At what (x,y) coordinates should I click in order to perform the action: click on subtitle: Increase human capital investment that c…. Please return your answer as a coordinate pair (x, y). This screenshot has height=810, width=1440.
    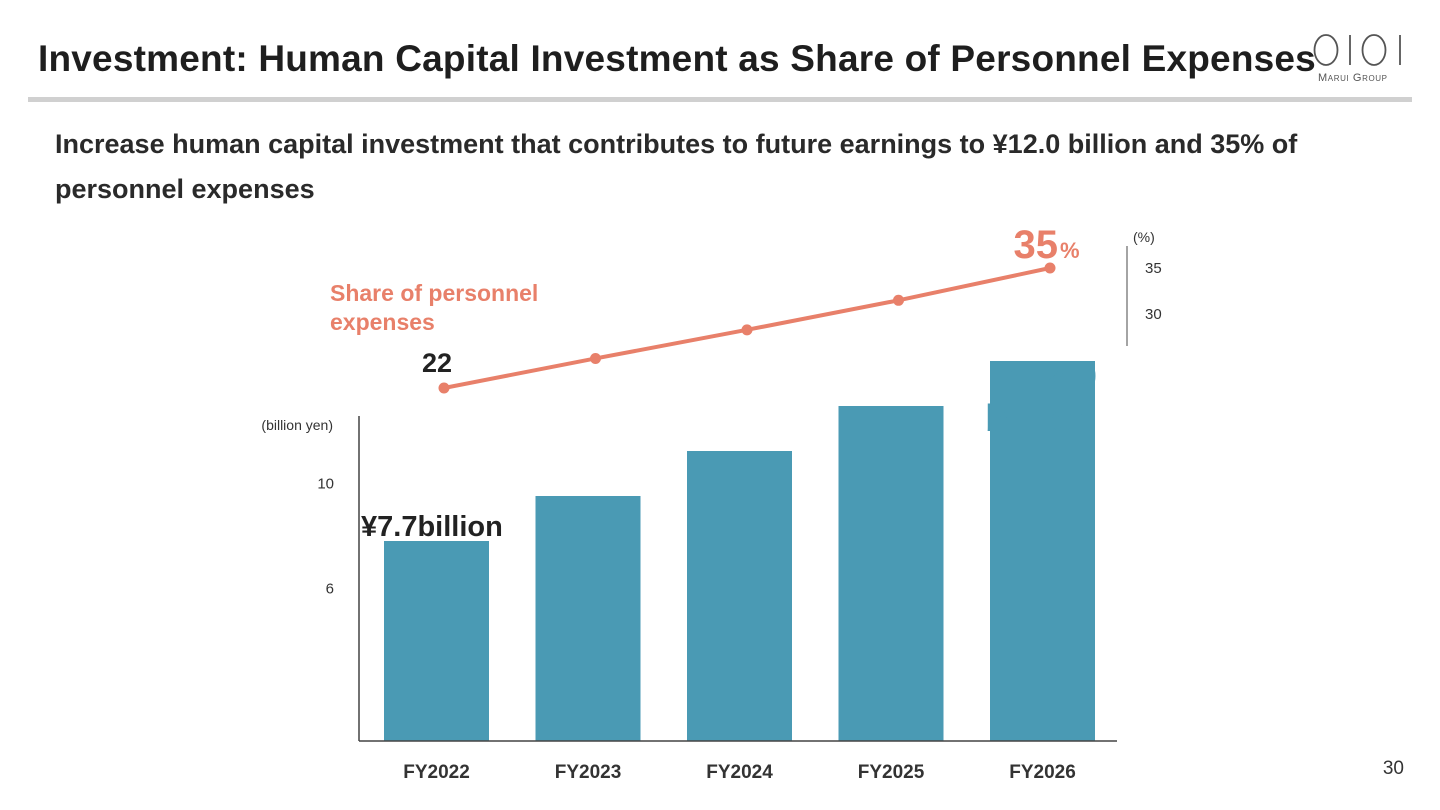
    Looking at the image, I should click on (676, 166).